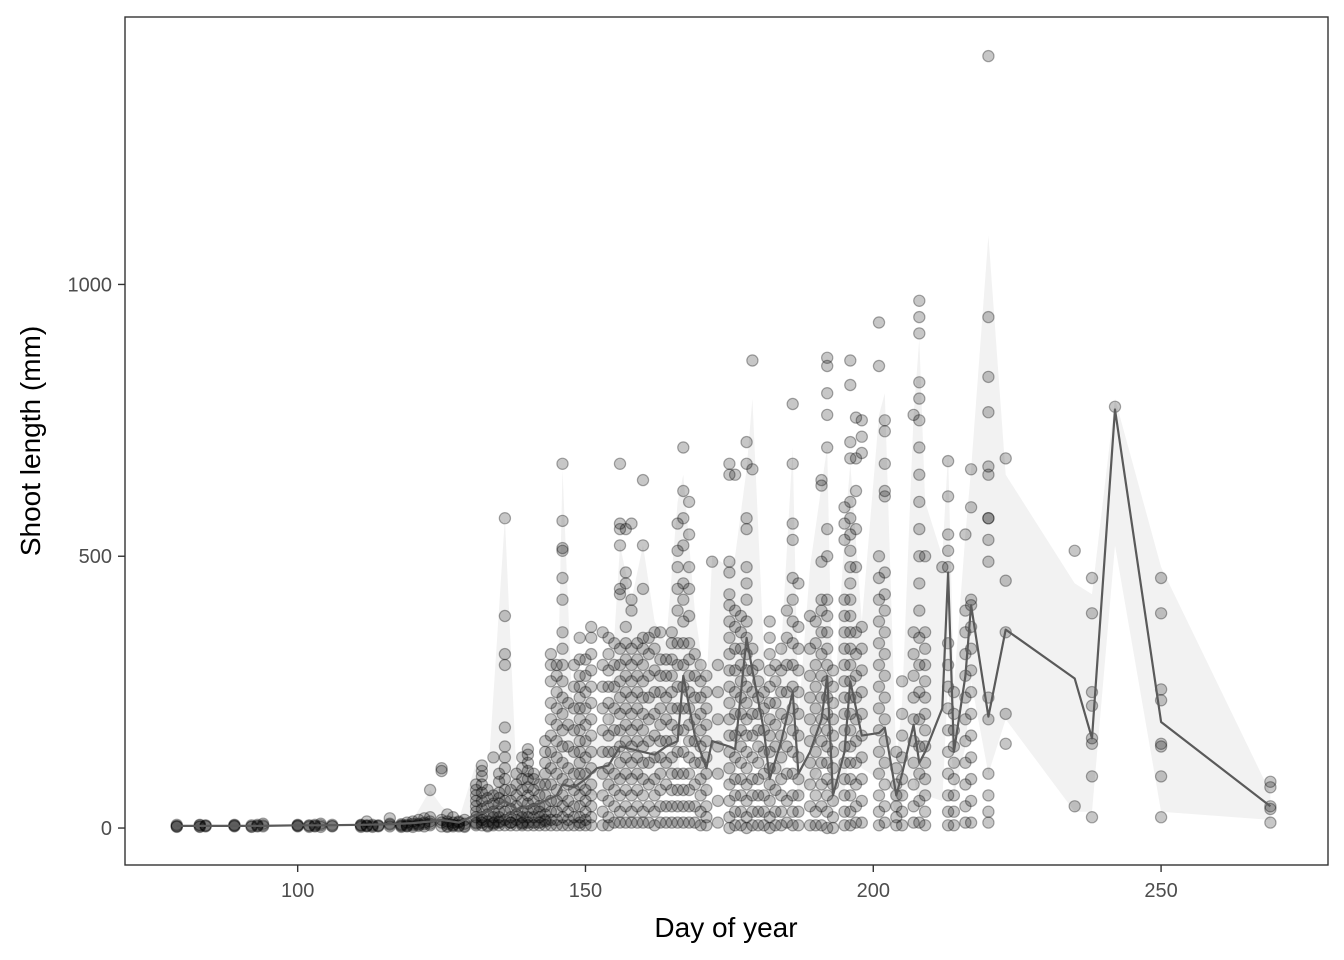 Image resolution: width=1344 pixels, height=960 pixels. Describe the element at coordinates (873, 891) in the screenshot. I see `x-tick-label: 200` at that location.